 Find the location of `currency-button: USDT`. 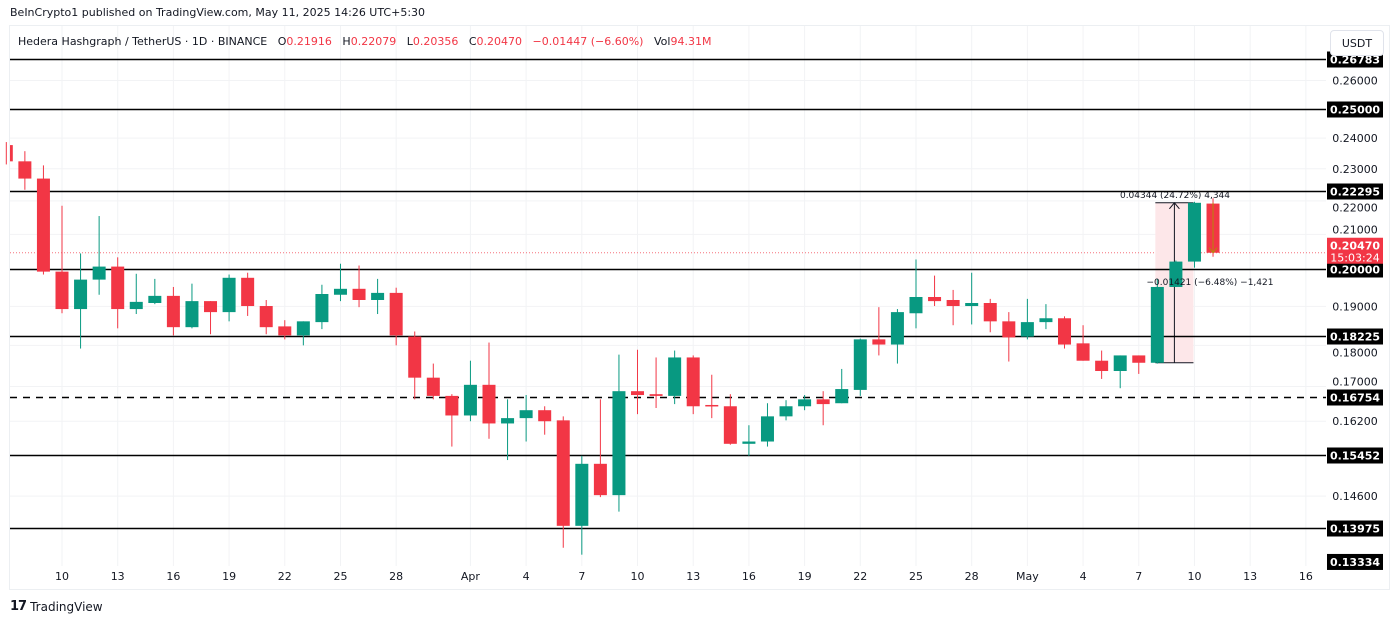

currency-button: USDT is located at coordinates (1357, 43).